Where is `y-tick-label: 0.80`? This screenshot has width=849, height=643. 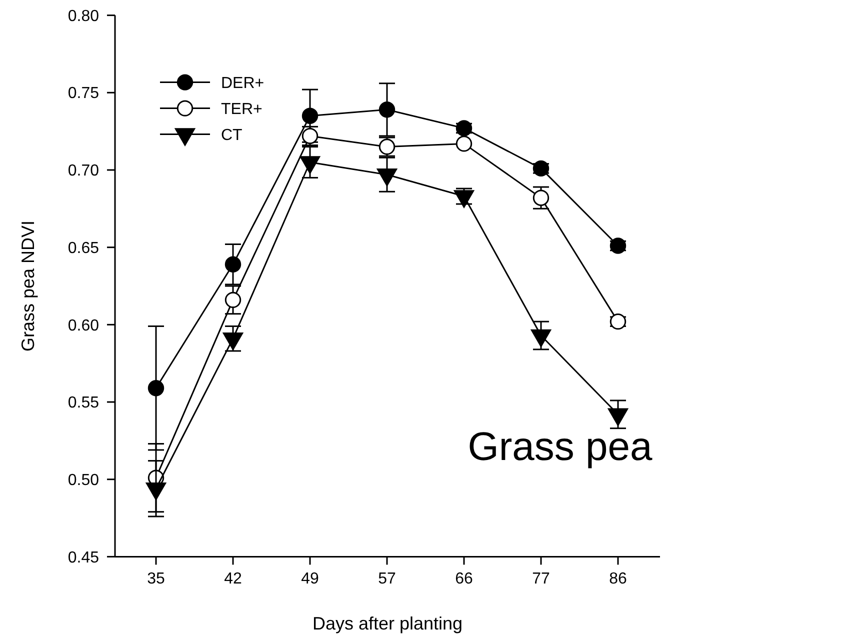 y-tick-label: 0.80 is located at coordinates (84, 16).